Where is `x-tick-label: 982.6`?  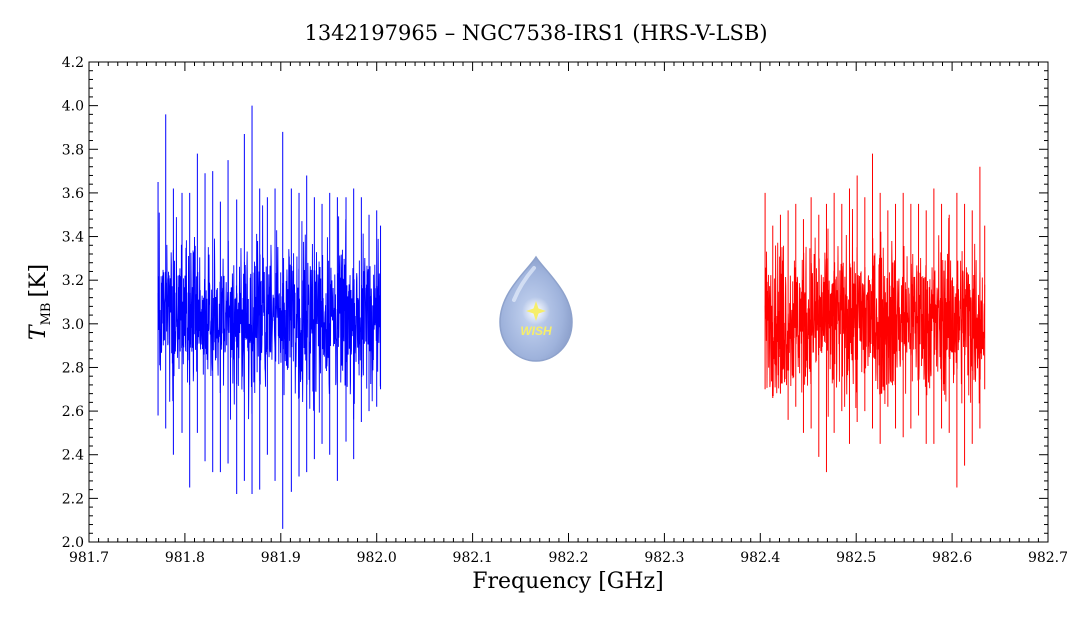 x-tick-label: 982.6 is located at coordinates (952, 558).